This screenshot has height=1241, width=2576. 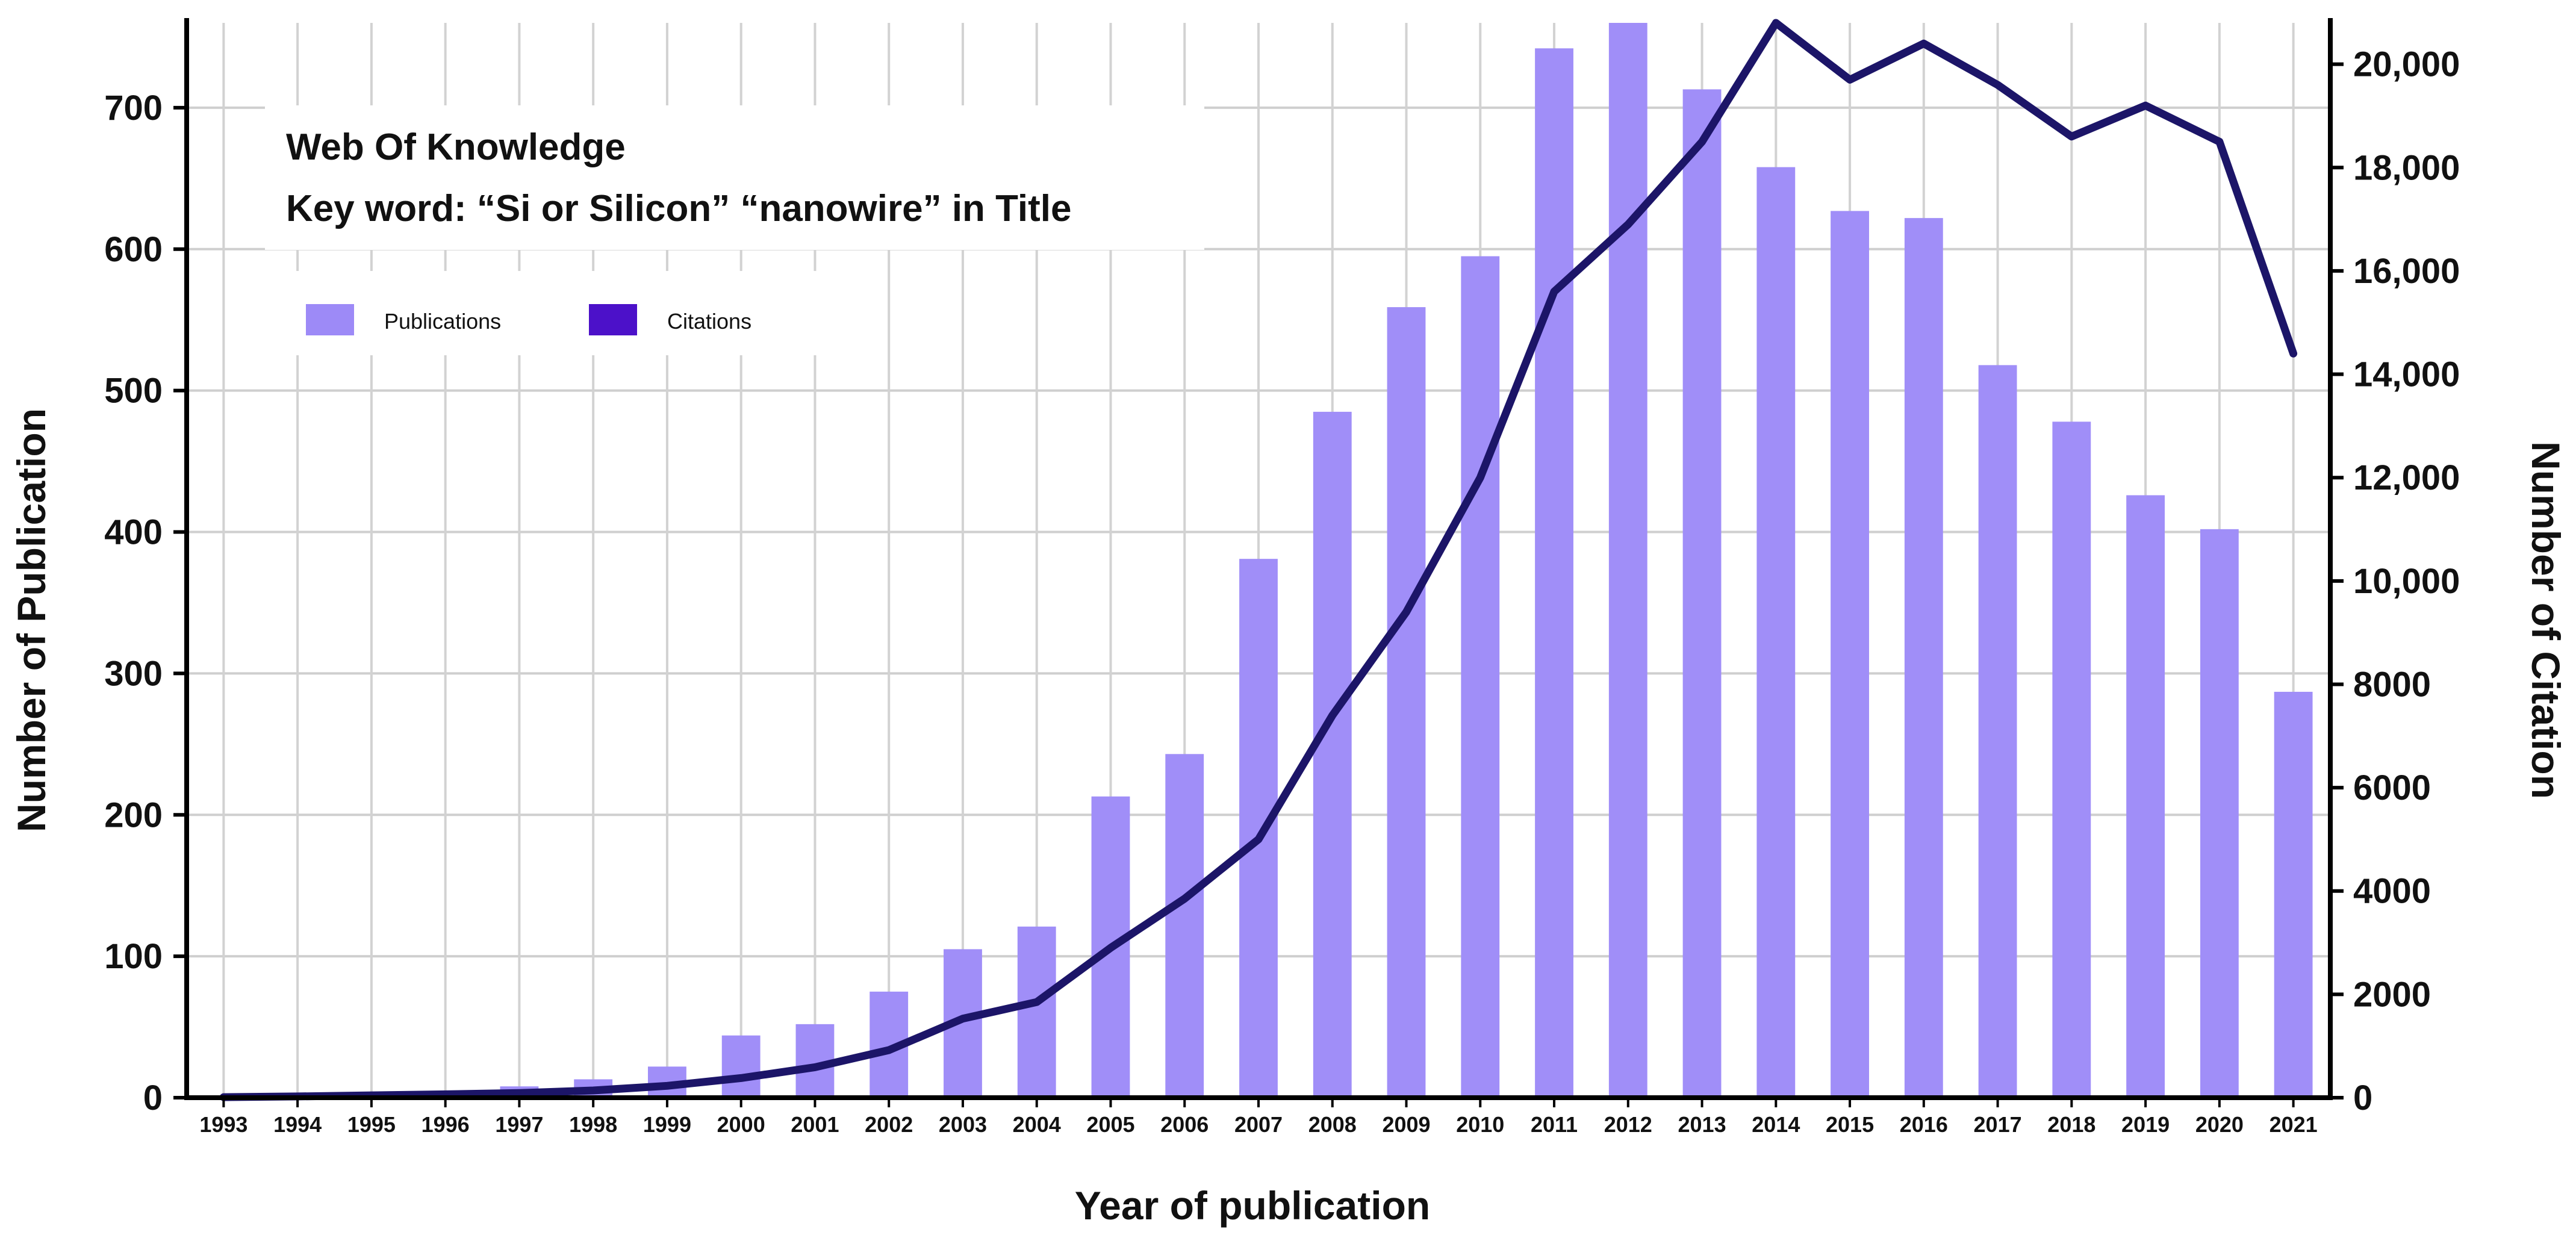 What do you see at coordinates (594, 1090) in the screenshot?
I see `point-citations-1998` at bounding box center [594, 1090].